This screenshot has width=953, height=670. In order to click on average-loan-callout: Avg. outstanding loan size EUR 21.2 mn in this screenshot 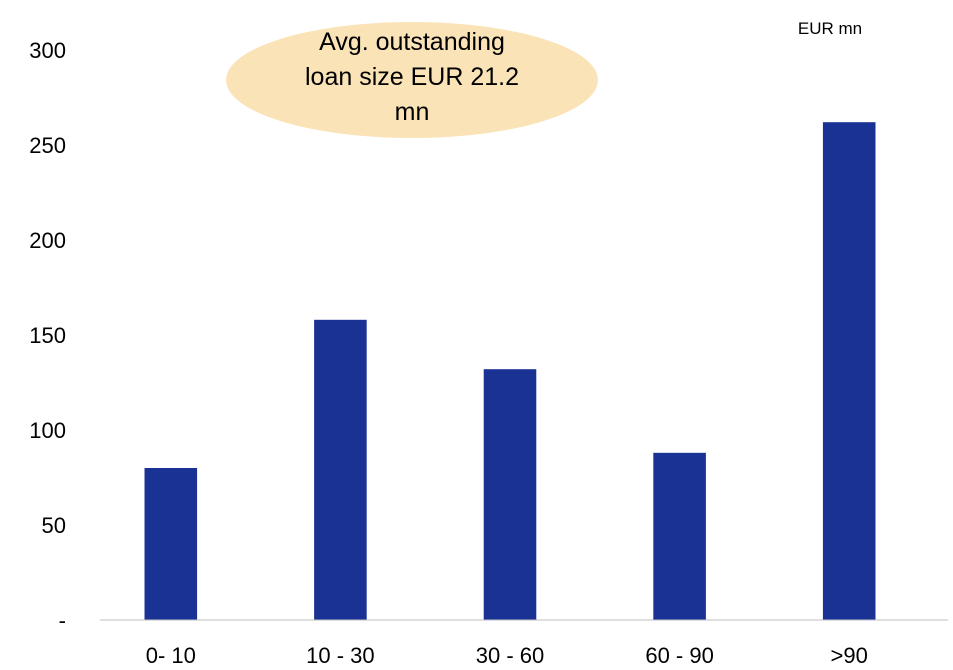, I will do `click(412, 80)`.